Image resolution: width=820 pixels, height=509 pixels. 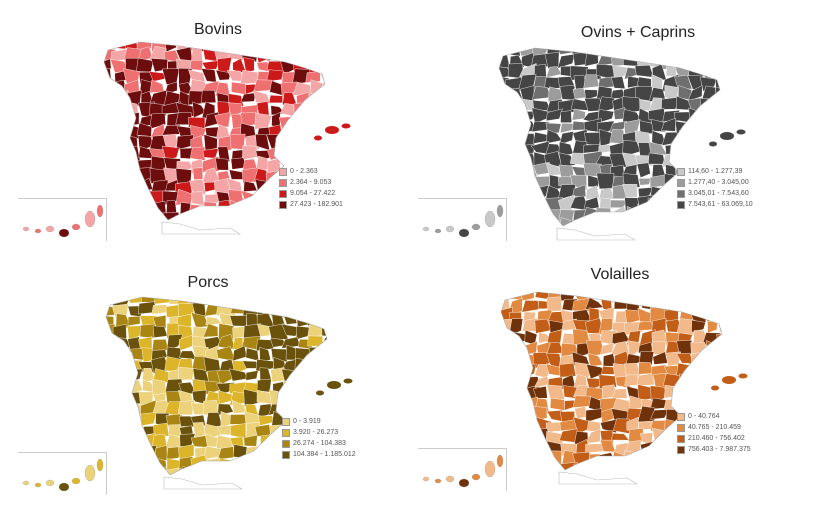 I want to click on legend-label: 0 - 40.764, so click(x=704, y=416).